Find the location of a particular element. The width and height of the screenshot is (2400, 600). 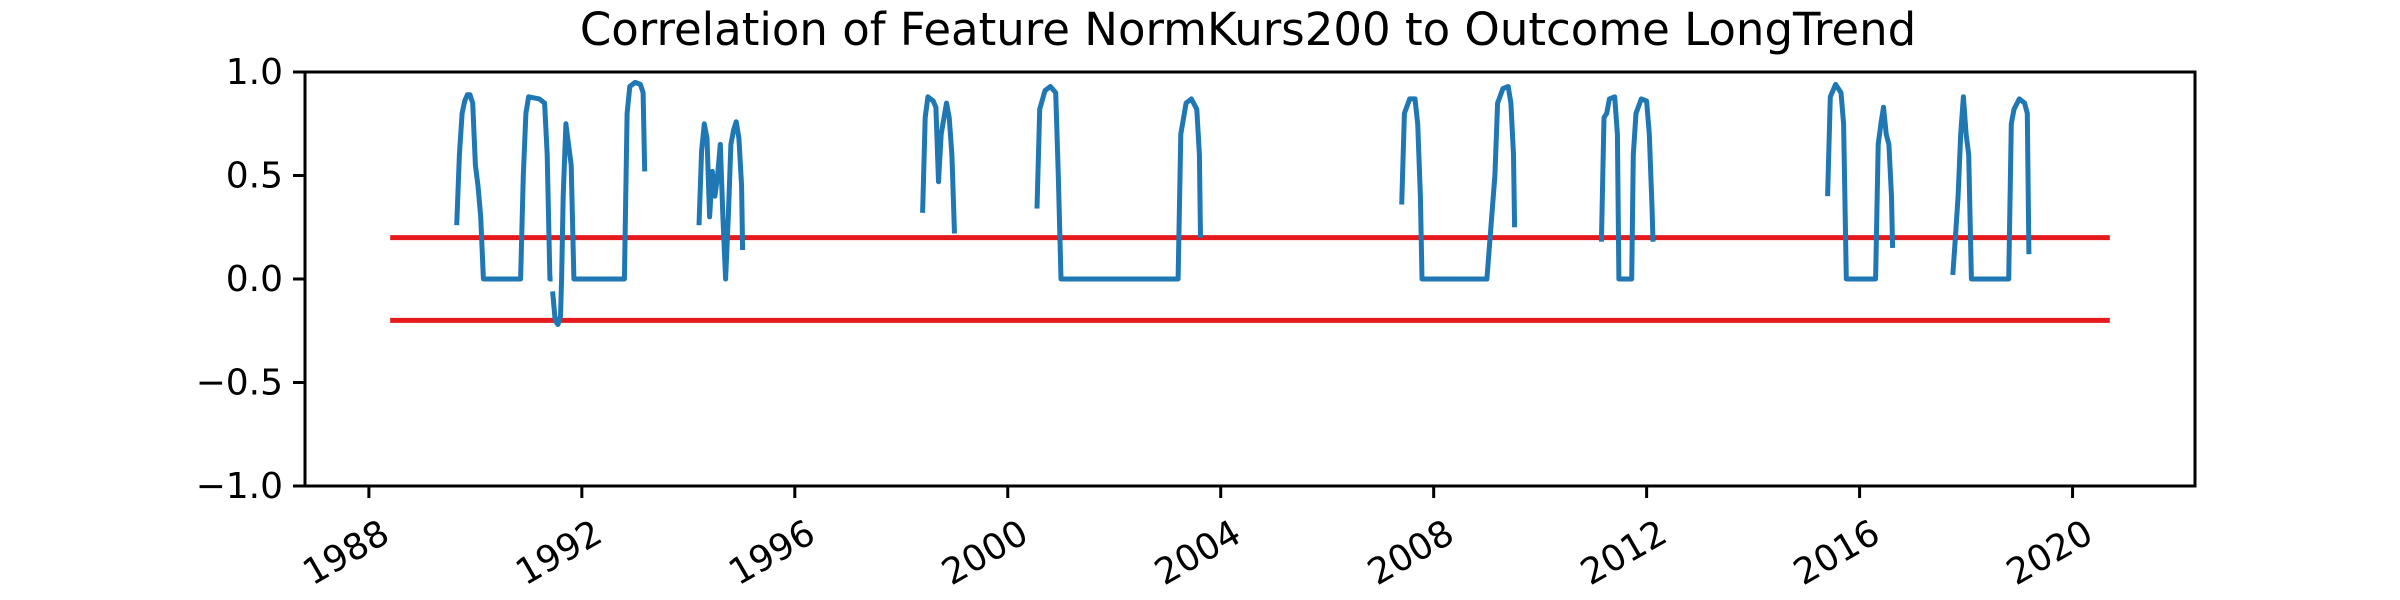

x-tick-label: 1996 is located at coordinates (772, 552).